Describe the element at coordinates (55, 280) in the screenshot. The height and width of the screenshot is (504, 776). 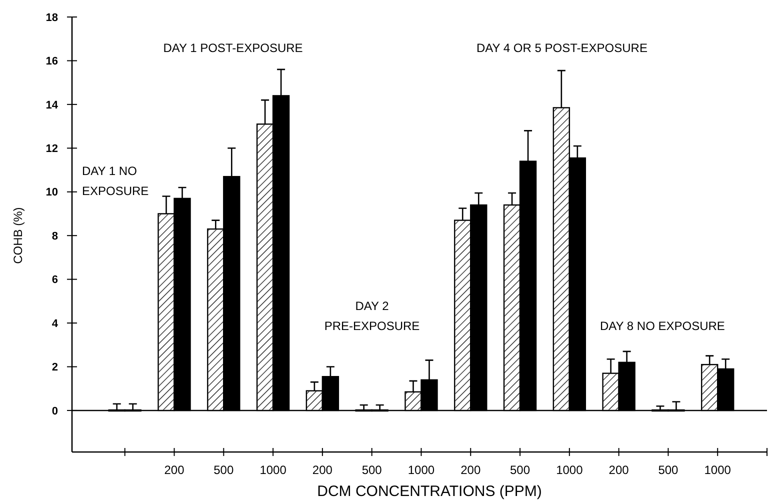
I see `y-tick-label: 6` at that location.